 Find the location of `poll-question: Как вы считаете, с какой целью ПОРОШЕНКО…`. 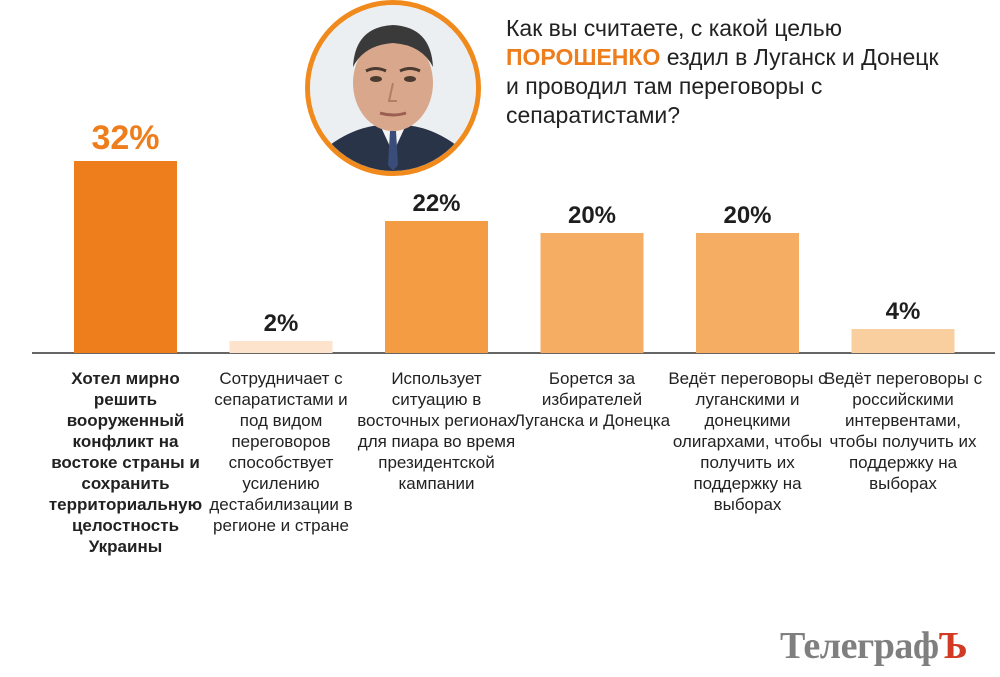

poll-question: Как вы считаете, с какой целью ПОРОШЕНКО… is located at coordinates (726, 72).